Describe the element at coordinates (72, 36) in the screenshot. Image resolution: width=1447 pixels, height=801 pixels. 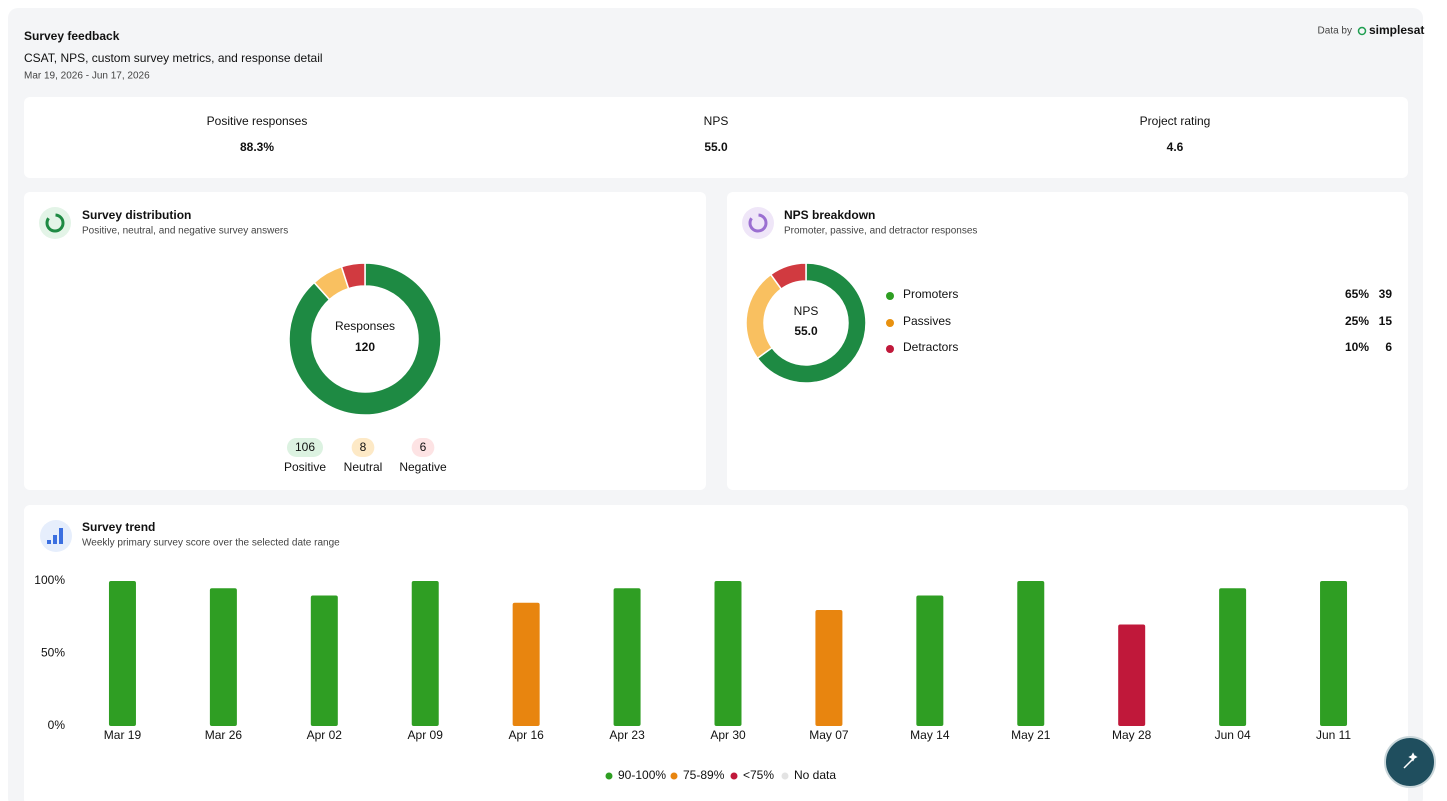
I see `page-title: Survey feedback` at that location.